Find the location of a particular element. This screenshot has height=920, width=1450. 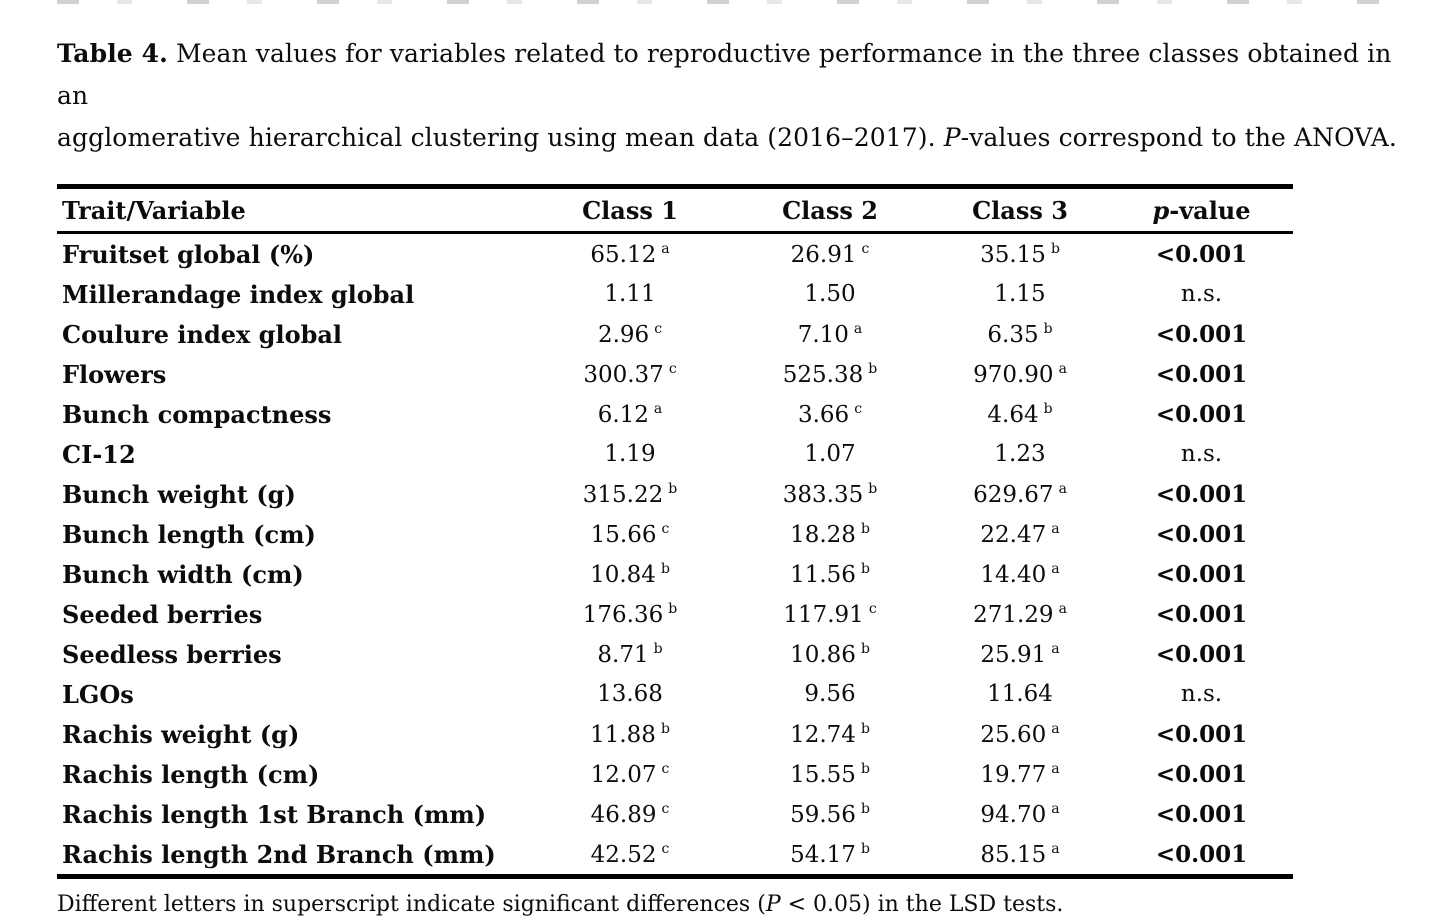

mean-value: 176.36 is located at coordinates (623, 614).